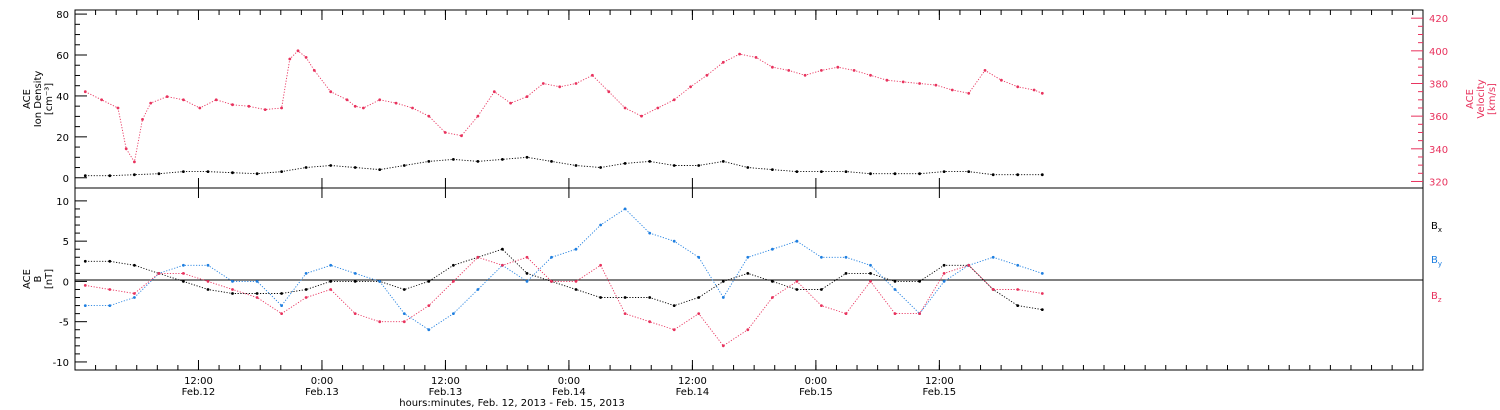 The image size is (1500, 410). What do you see at coordinates (1438, 52) in the screenshot?
I see `velocity-tick-label: 400` at bounding box center [1438, 52].